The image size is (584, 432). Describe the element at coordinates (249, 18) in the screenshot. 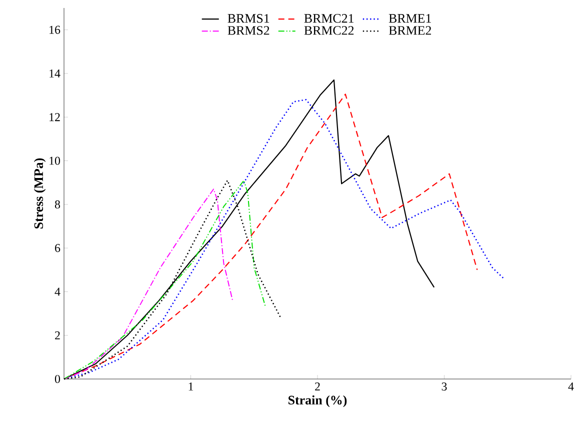

I see `legend-label: BRMS1` at that location.